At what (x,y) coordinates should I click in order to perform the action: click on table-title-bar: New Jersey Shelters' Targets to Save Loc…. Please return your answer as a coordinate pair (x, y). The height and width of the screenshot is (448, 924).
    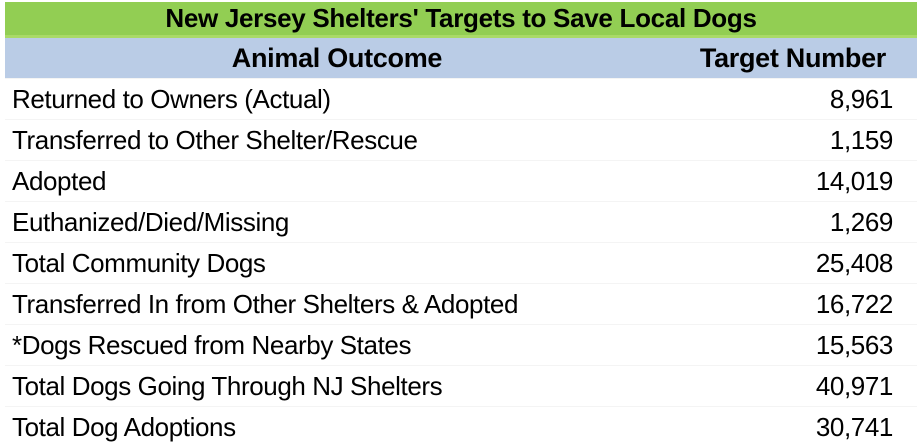
    Looking at the image, I should click on (461, 20).